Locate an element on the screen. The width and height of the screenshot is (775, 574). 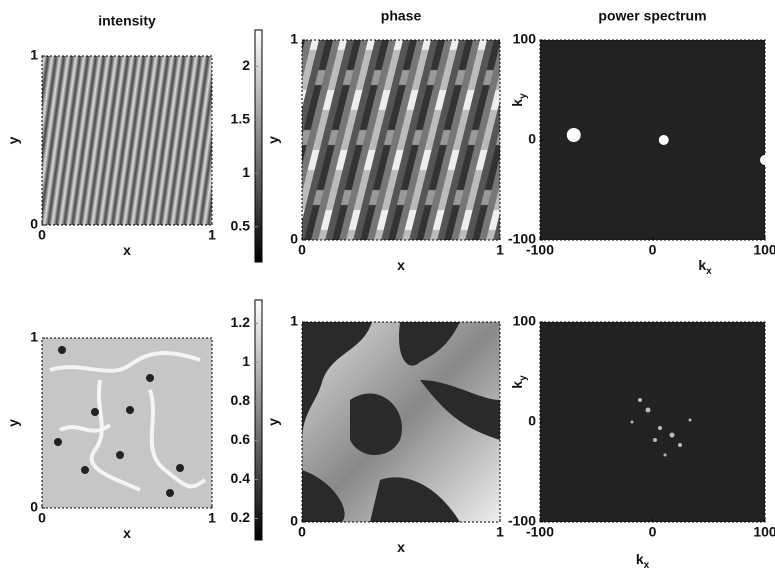
panel-title: power spectrum is located at coordinates (652, 16).